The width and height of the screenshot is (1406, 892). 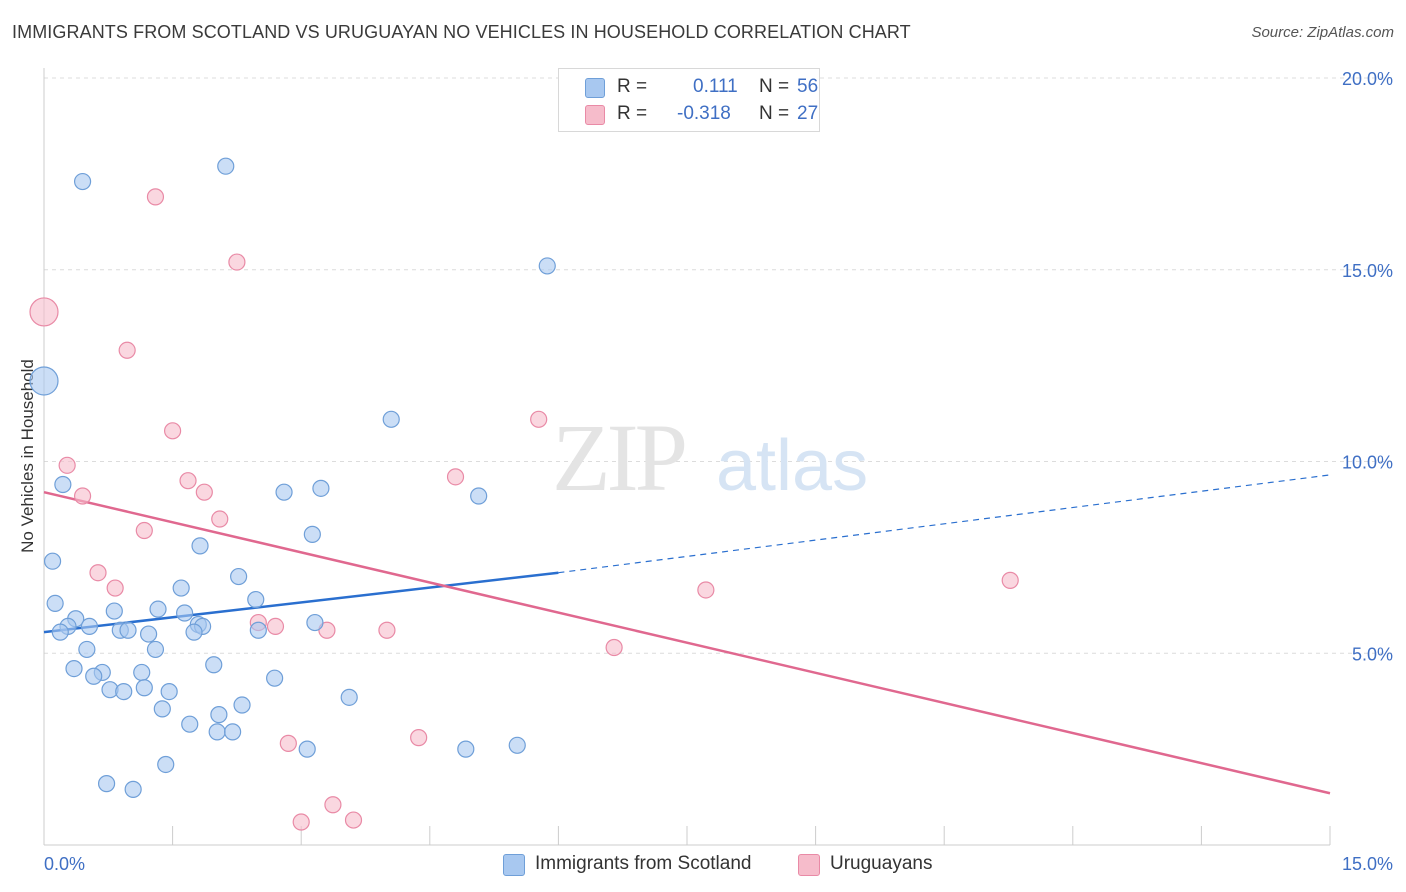 What do you see at coordinates (809, 865) in the screenshot?
I see `bottom-legend-swatch-pink` at bounding box center [809, 865].